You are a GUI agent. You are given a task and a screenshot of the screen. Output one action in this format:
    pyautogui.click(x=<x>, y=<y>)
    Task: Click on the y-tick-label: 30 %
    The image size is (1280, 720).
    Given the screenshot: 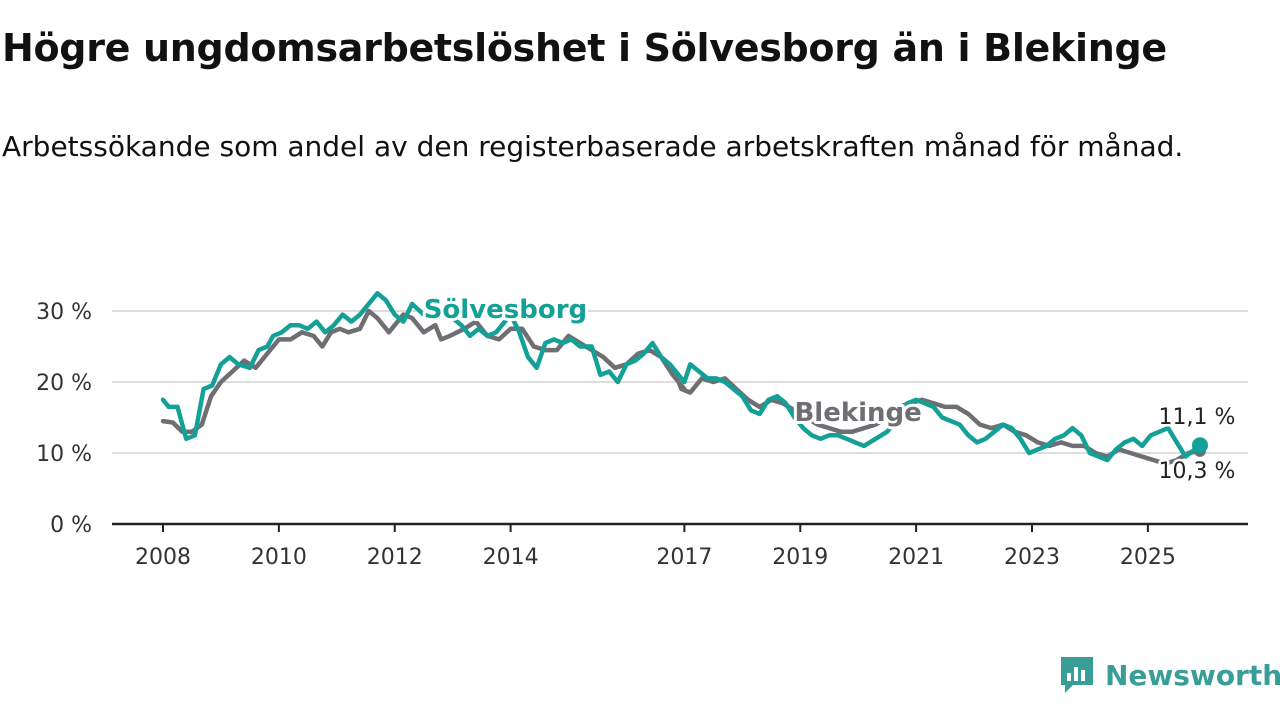 What is the action you would take?
    pyautogui.click(x=64, y=312)
    